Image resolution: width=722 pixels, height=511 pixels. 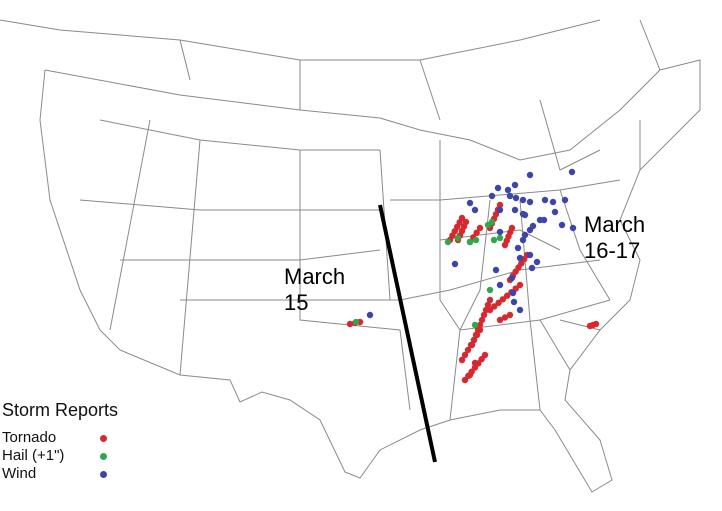 What do you see at coordinates (29, 437) in the screenshot?
I see `legend-label: Tornado` at bounding box center [29, 437].